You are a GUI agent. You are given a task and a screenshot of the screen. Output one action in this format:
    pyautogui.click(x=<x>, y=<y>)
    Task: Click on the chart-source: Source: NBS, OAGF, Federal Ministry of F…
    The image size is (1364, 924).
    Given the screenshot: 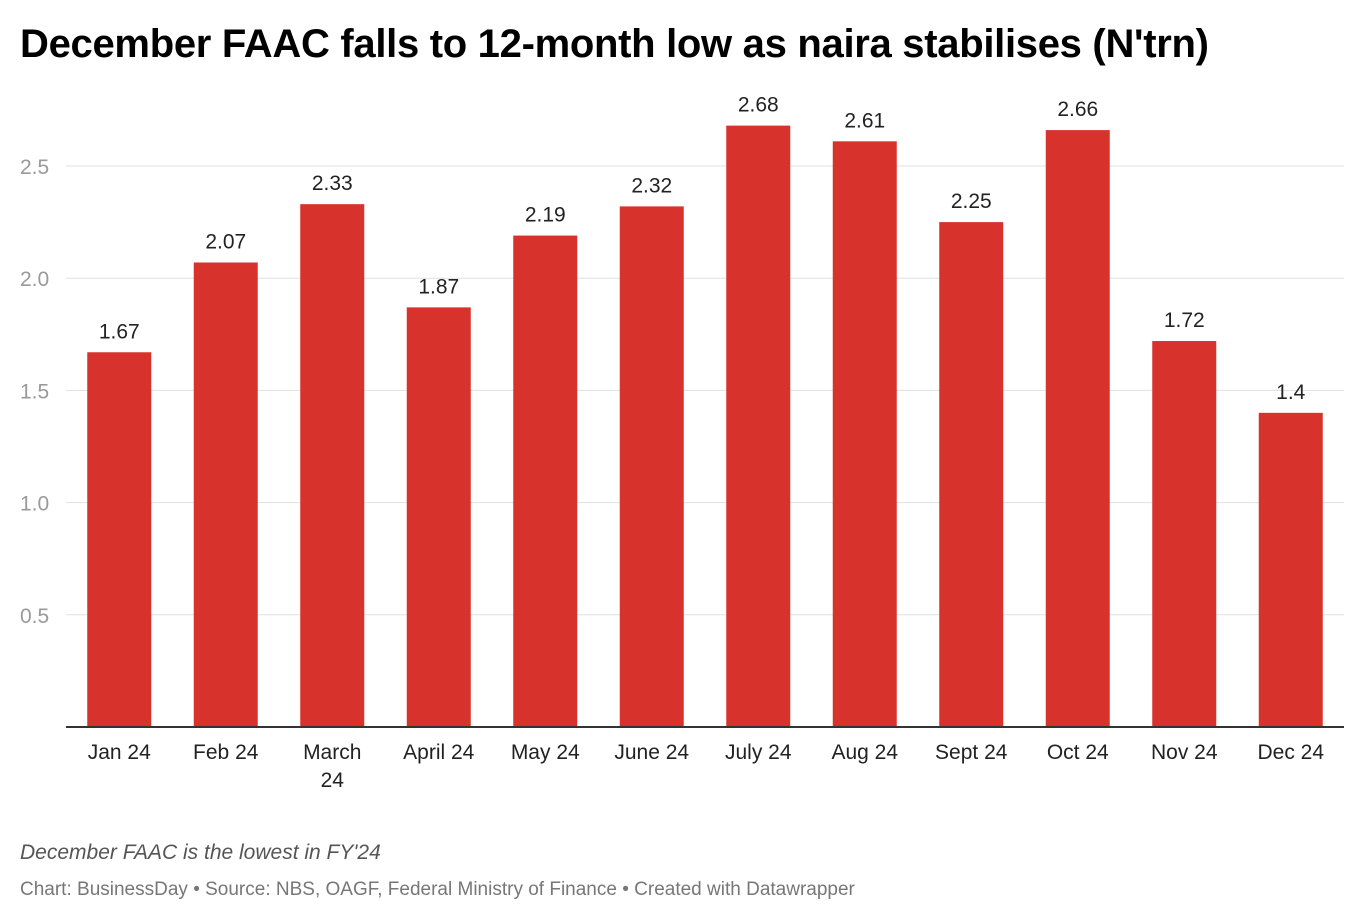 What is the action you would take?
    pyautogui.click(x=411, y=889)
    